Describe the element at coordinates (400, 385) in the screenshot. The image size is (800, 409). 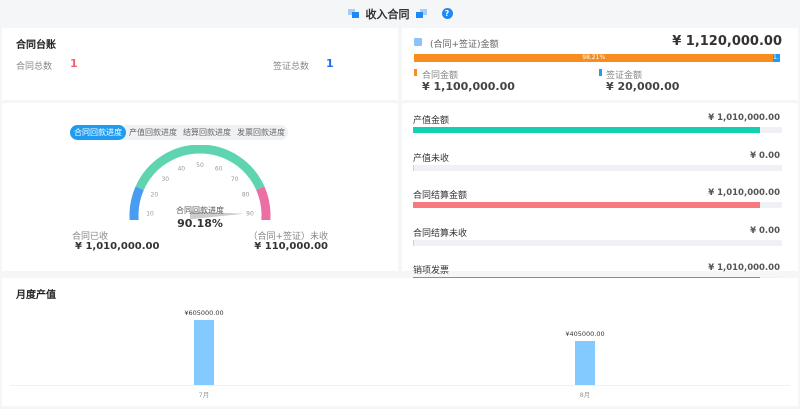
I see `x-axis` at that location.